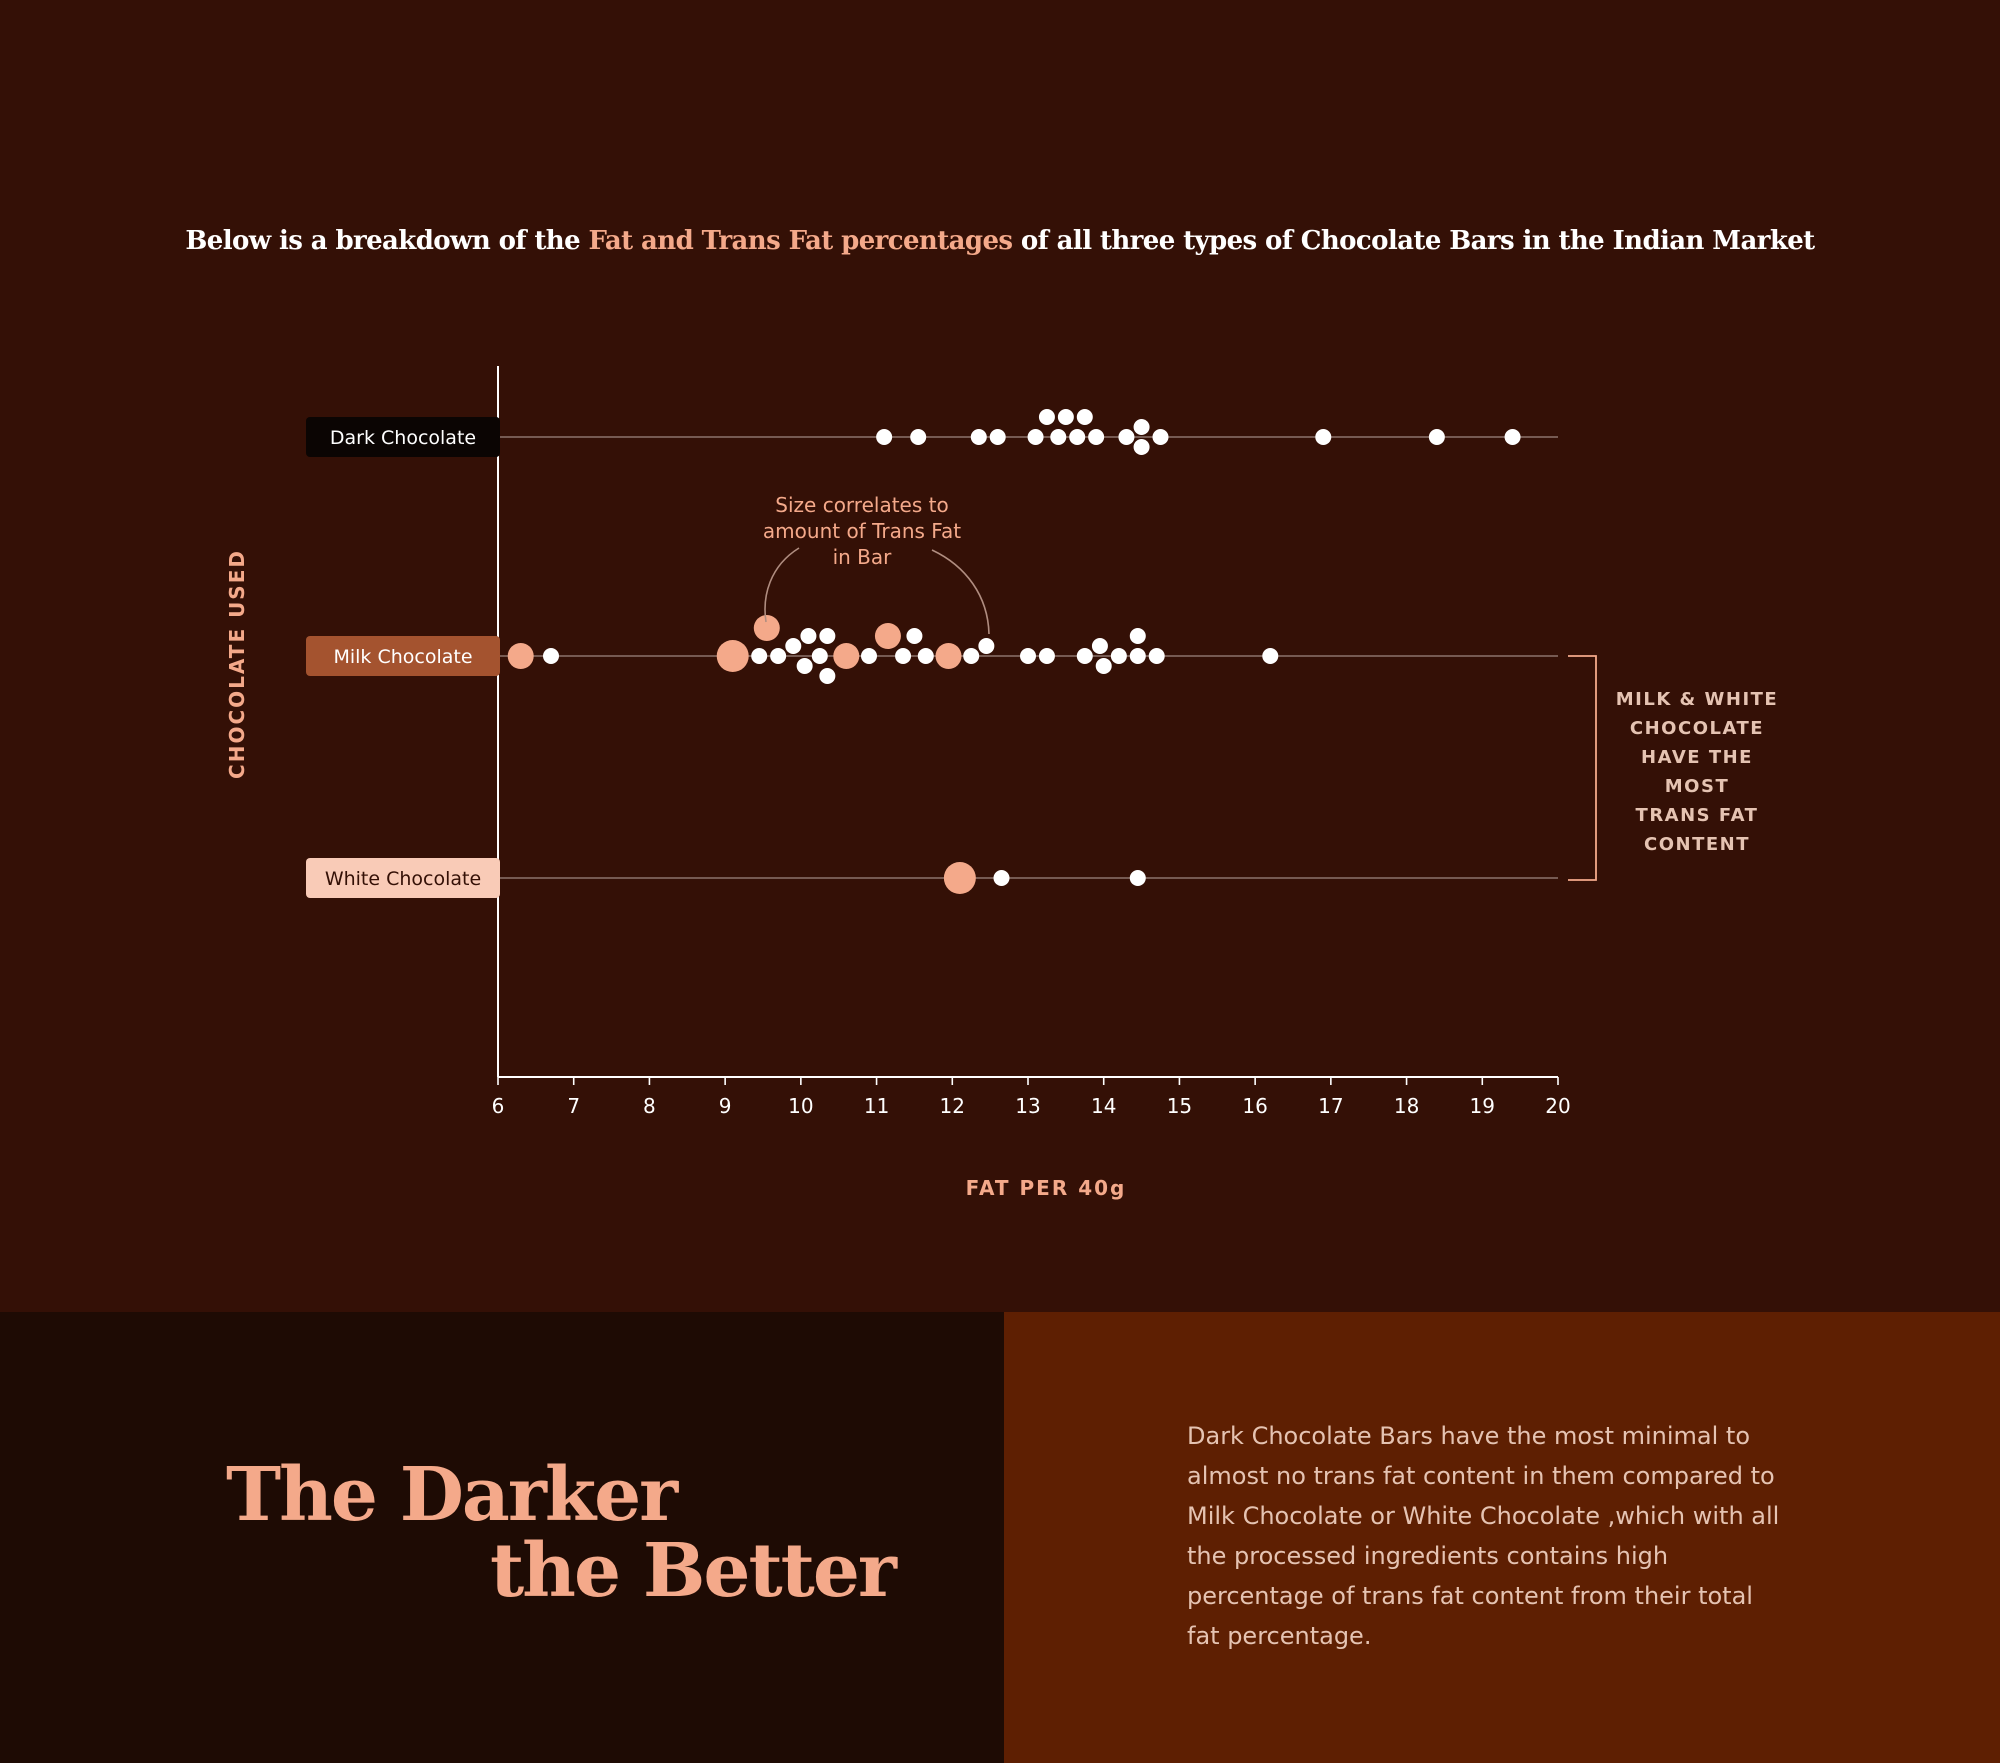  Describe the element at coordinates (498, 1106) in the screenshot. I see `x-tick-label-6: 6` at that location.